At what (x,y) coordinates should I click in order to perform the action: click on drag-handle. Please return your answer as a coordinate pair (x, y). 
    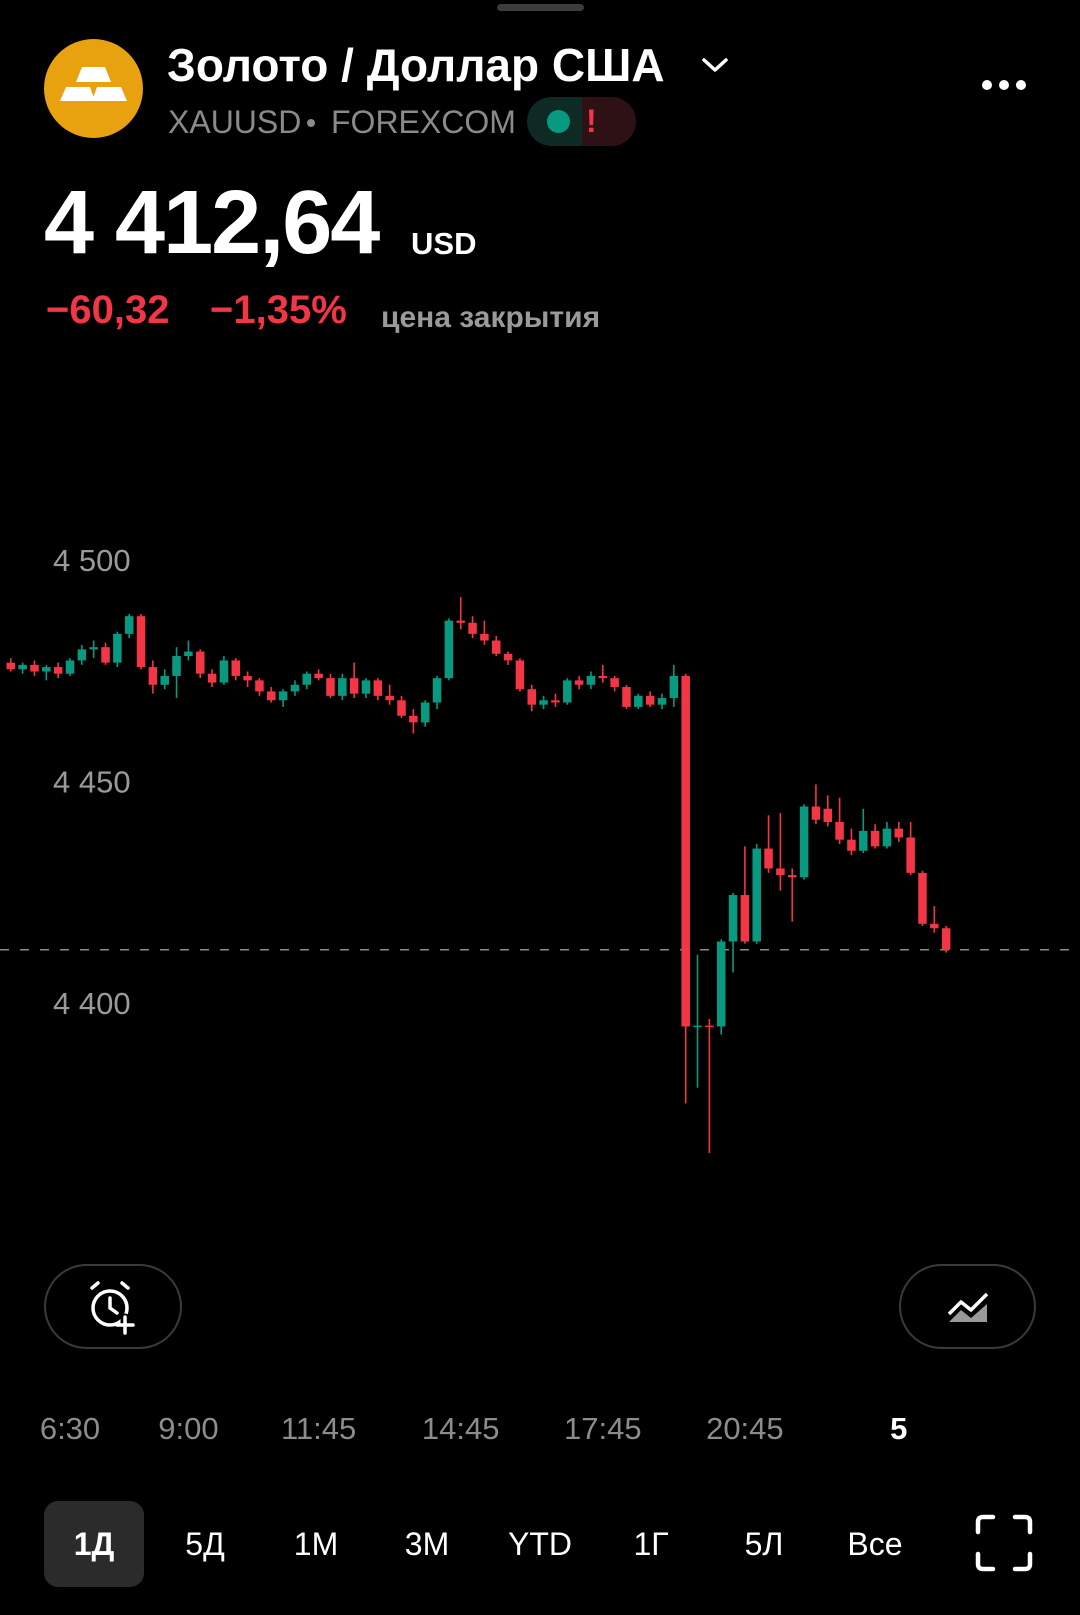
    Looking at the image, I should click on (540, 7).